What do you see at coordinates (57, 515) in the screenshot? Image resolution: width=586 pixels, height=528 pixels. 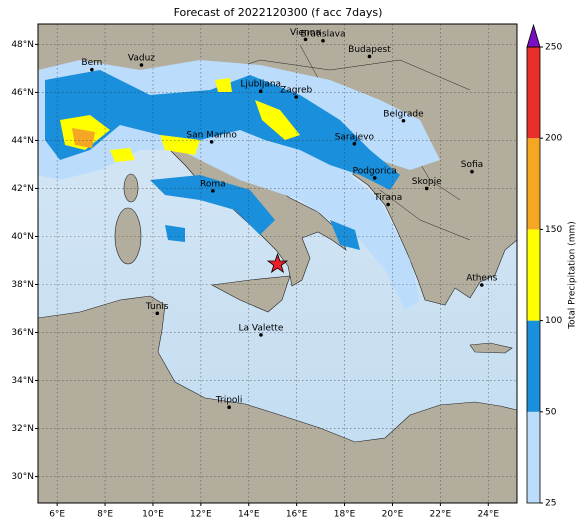 I see `x-tick-label: 6°E` at bounding box center [57, 515].